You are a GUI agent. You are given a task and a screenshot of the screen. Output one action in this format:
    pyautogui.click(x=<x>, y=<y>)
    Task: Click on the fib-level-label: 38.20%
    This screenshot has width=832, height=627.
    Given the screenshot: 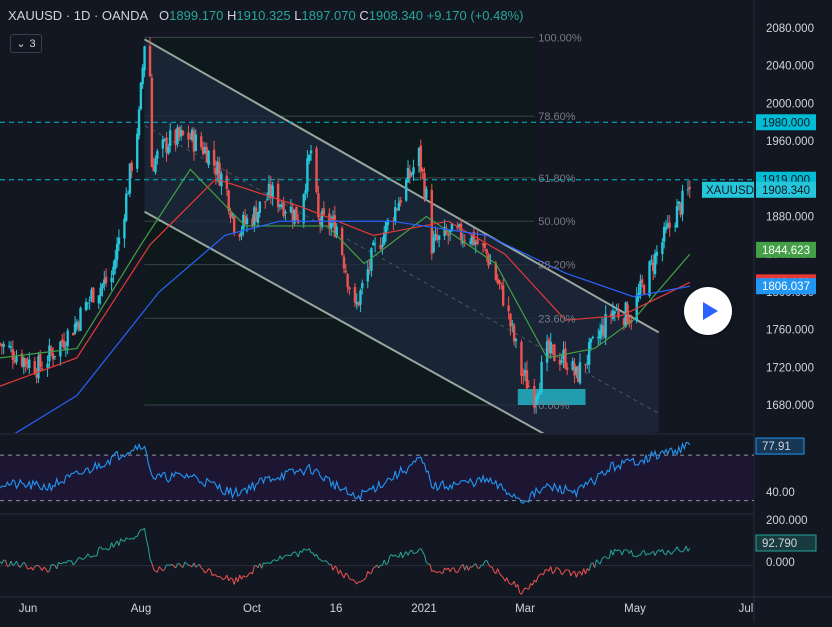 What is the action you would take?
    pyautogui.click(x=557, y=266)
    